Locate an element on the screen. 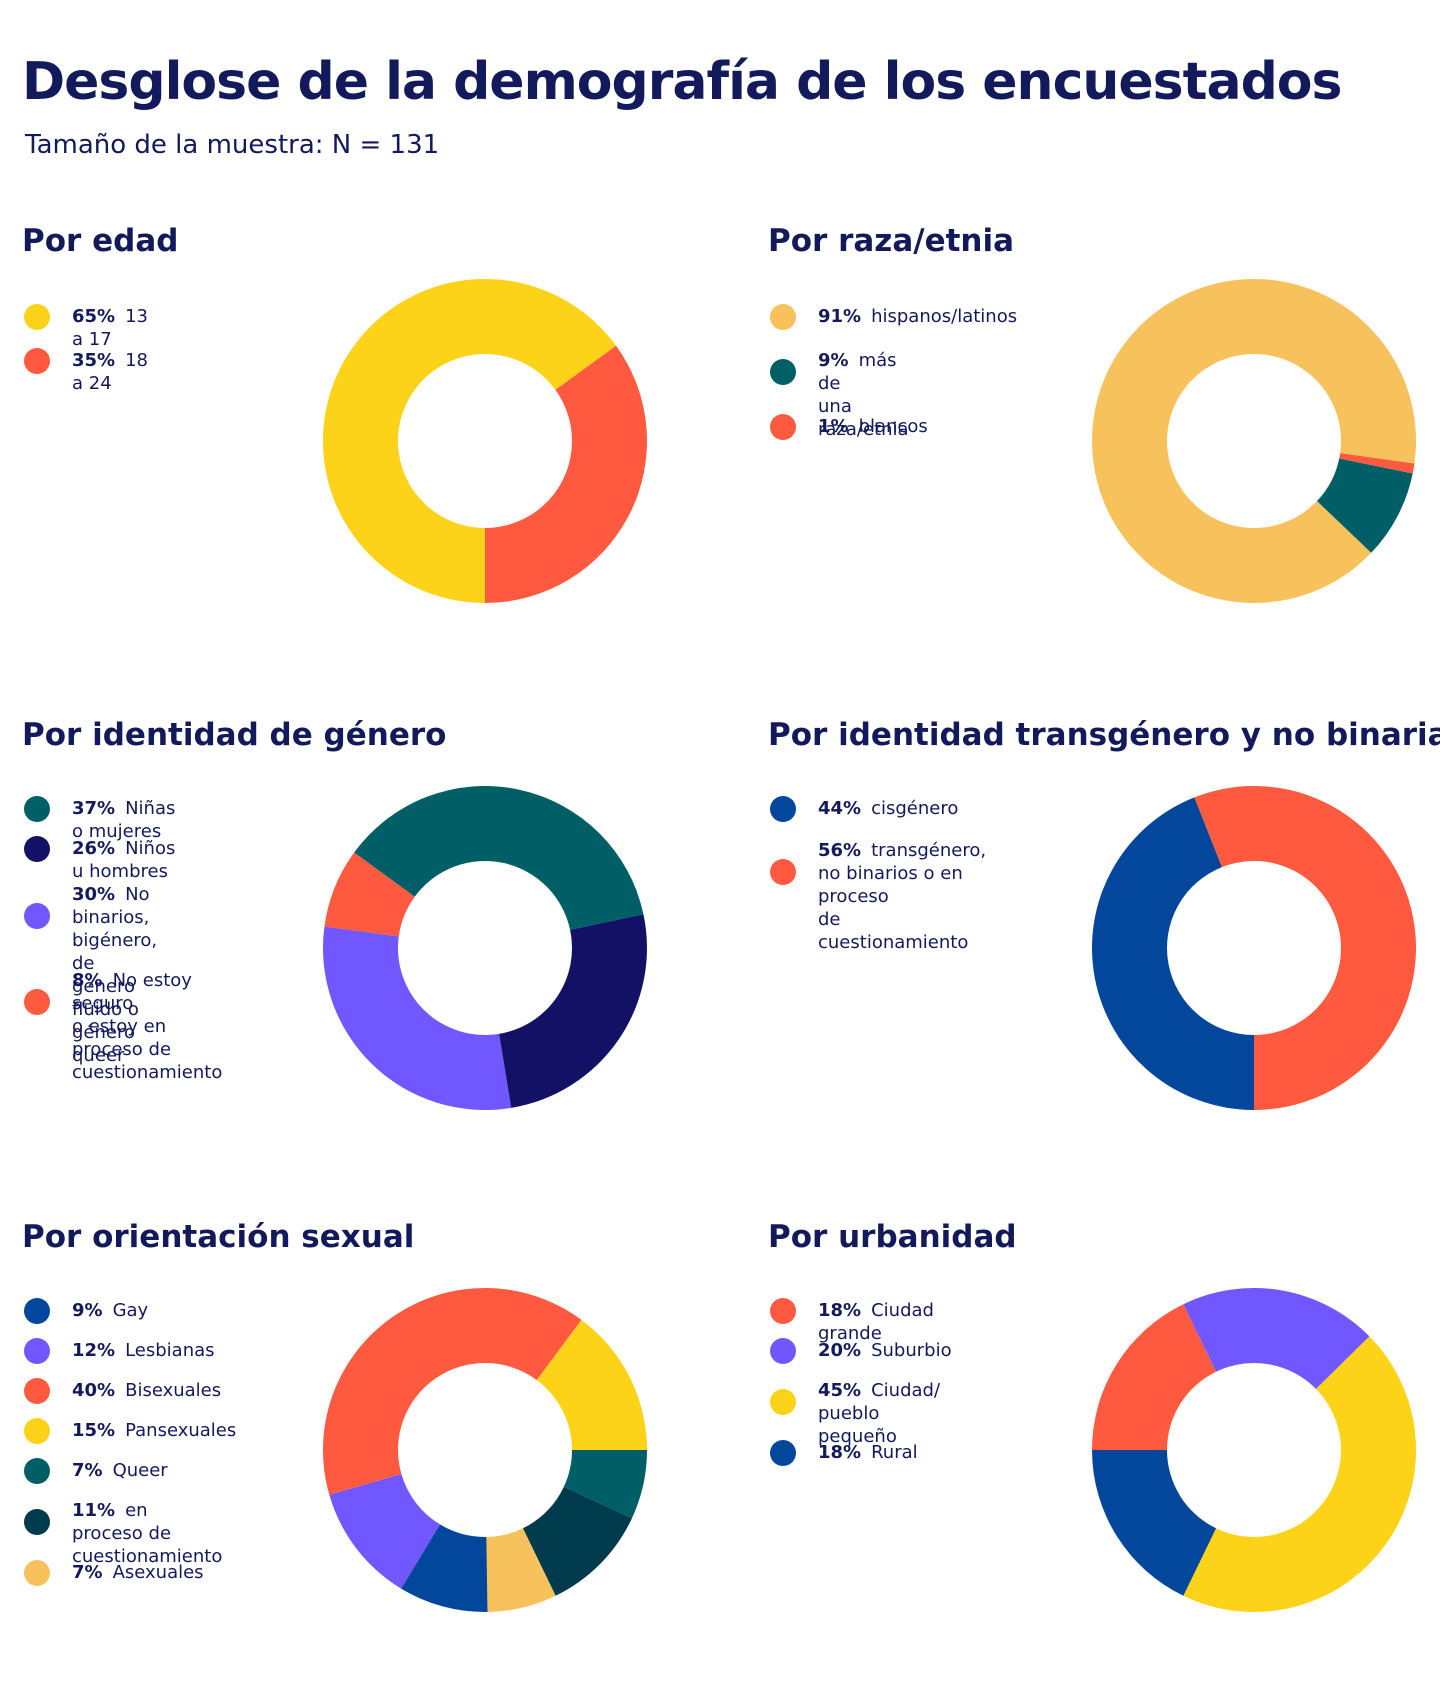 This screenshot has height=1699, width=1440. legend-percent: 37% is located at coordinates (94, 808).